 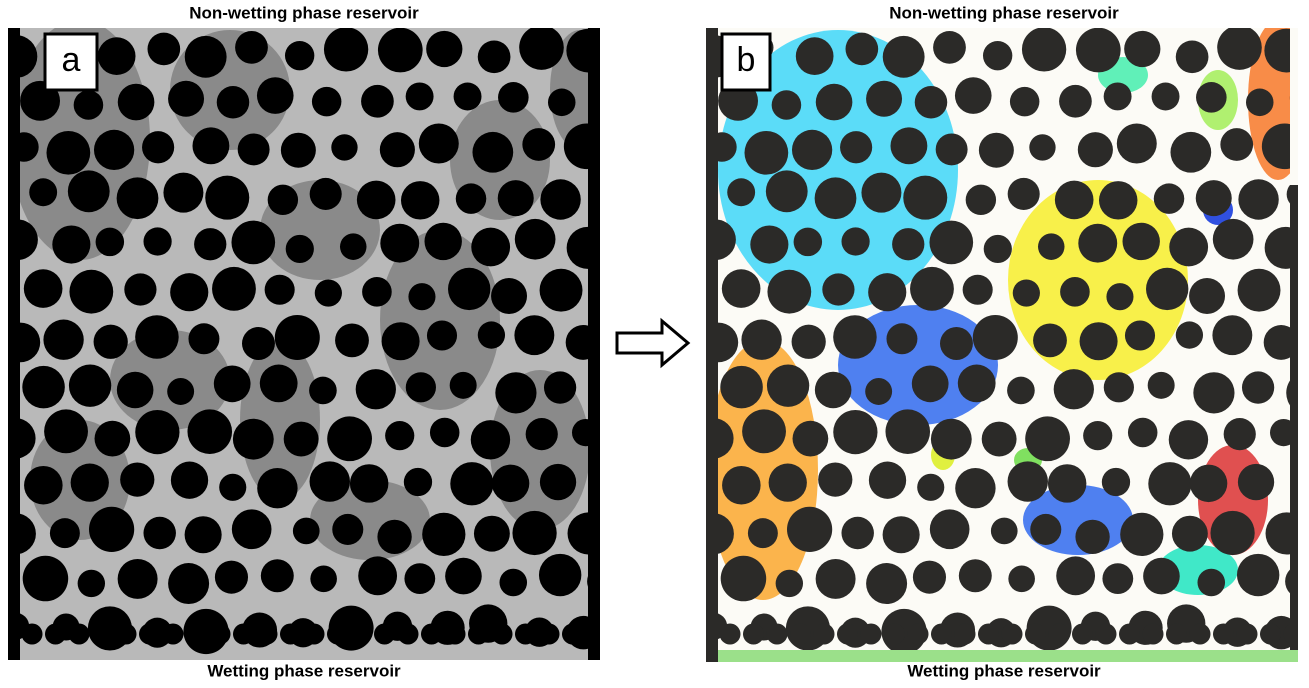 I want to click on panel-a-wall-left, so click(x=14, y=344).